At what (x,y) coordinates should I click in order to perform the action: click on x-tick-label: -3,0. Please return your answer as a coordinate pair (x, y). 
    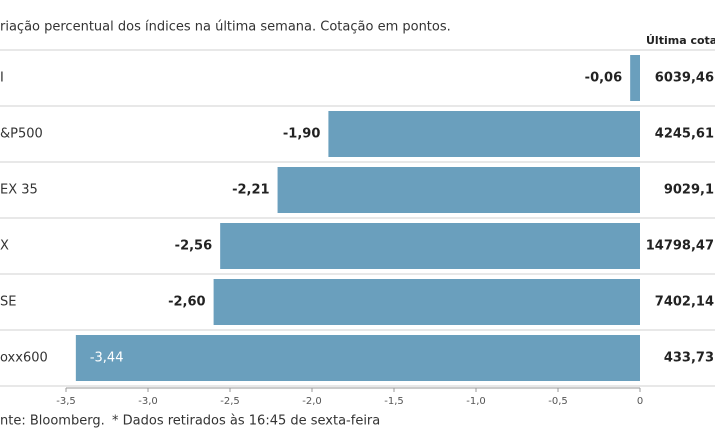
    Looking at the image, I should click on (148, 401).